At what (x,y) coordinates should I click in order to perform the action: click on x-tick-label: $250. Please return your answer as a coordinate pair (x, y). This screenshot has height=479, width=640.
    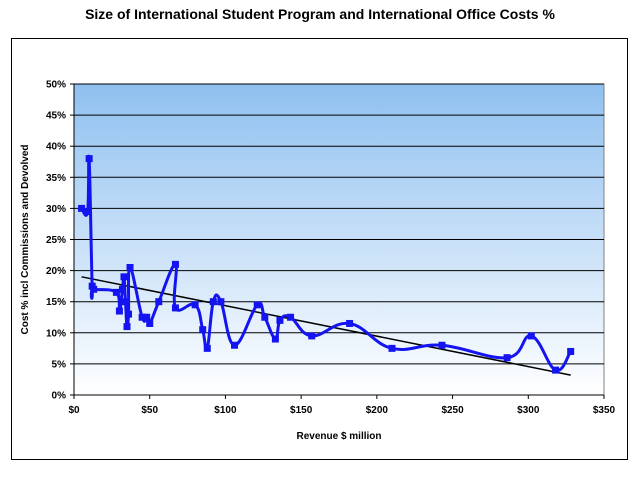
    Looking at the image, I should click on (452, 410).